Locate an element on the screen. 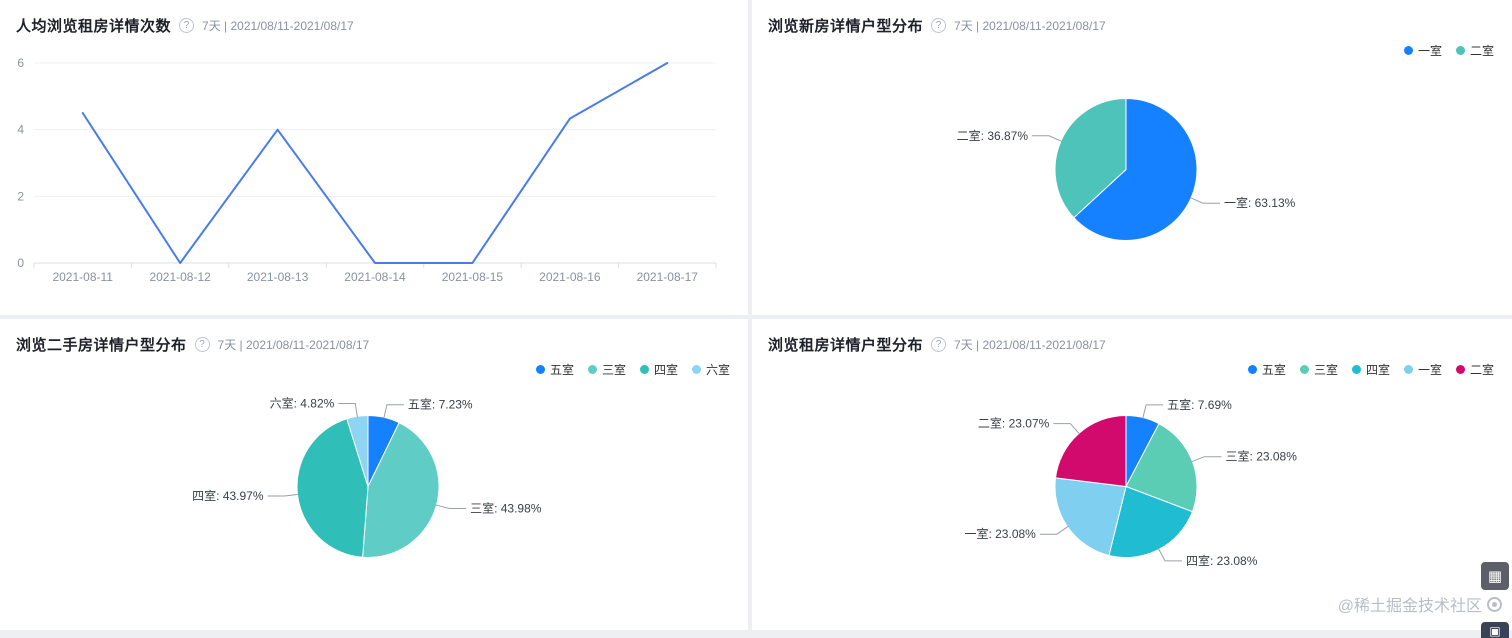 Image resolution: width=1512 pixels, height=638 pixels. pie-slice-label: 二室: 36.87% is located at coordinates (993, 135).